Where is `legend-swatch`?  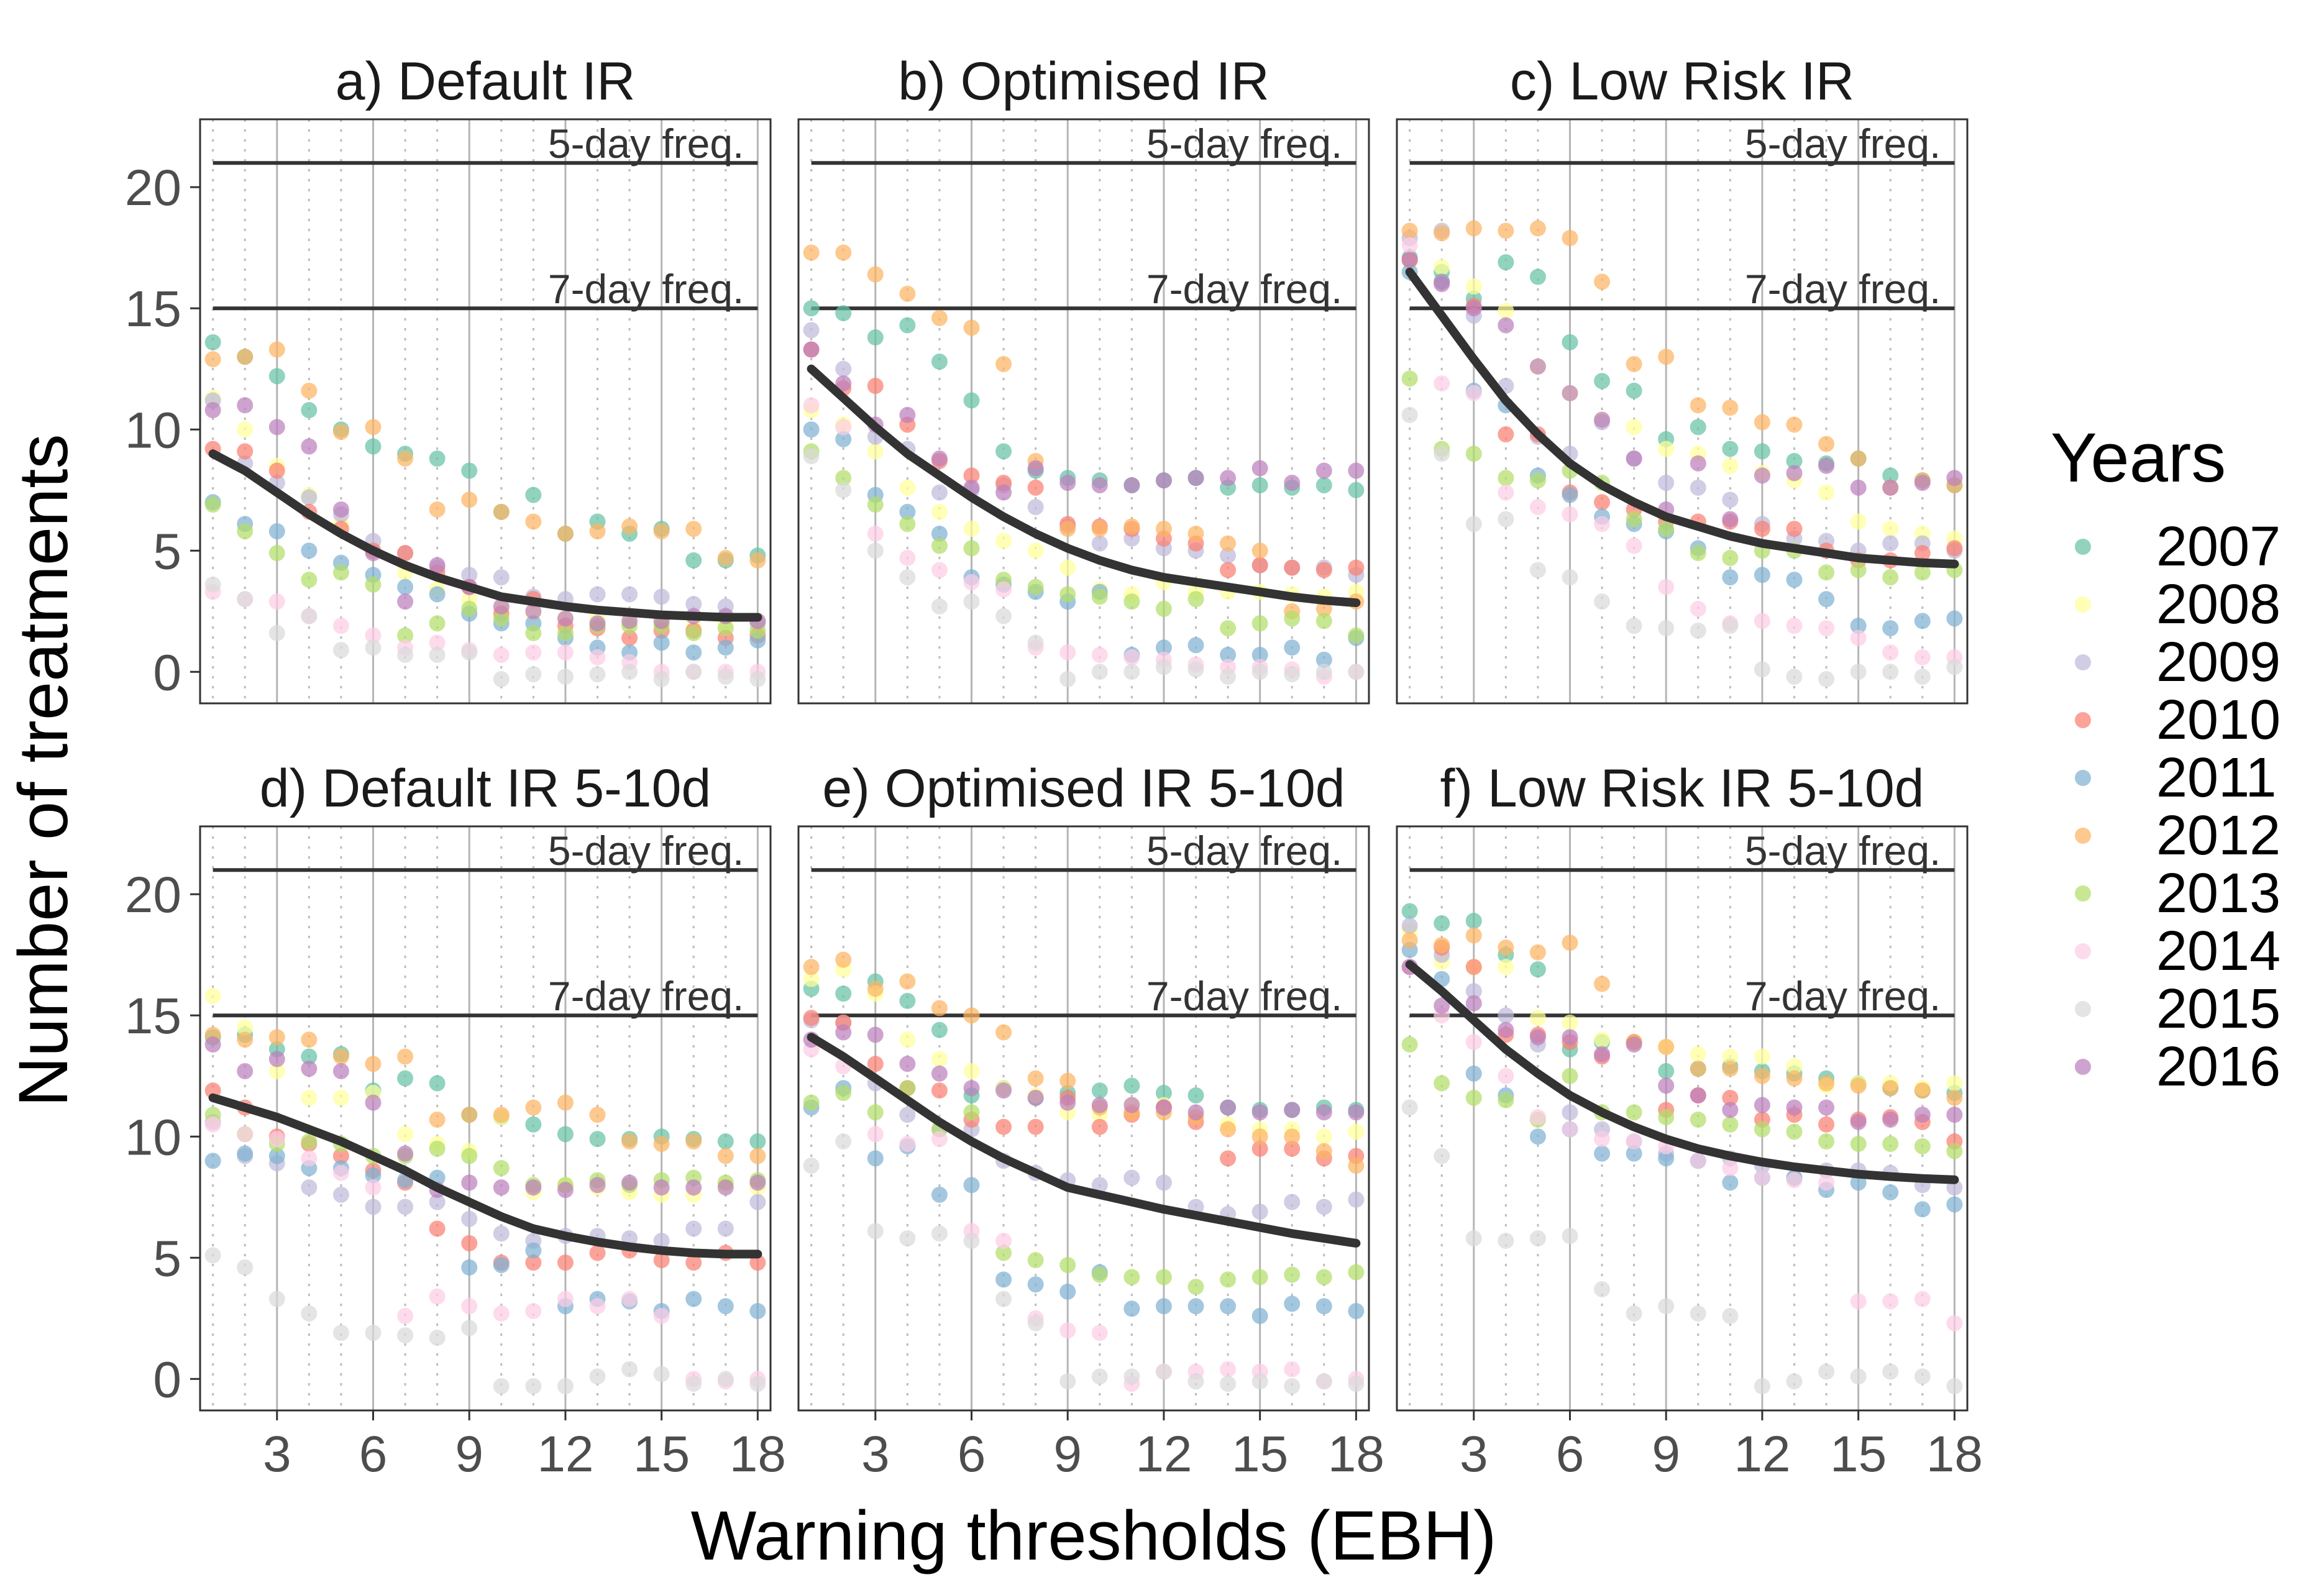
legend-swatch is located at coordinates (2083, 893).